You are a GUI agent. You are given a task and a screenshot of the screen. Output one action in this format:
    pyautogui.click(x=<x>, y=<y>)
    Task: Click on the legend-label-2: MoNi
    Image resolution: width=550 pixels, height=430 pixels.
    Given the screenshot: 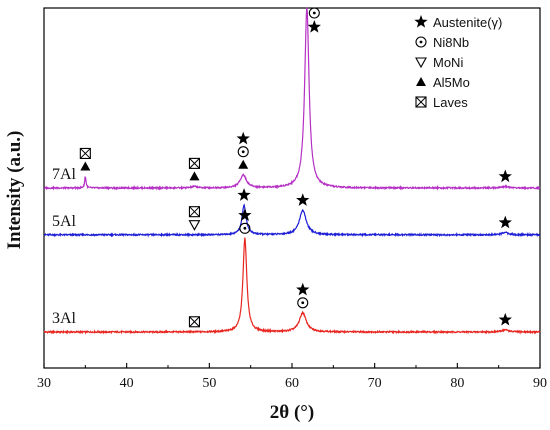 What is the action you would take?
    pyautogui.click(x=448, y=62)
    